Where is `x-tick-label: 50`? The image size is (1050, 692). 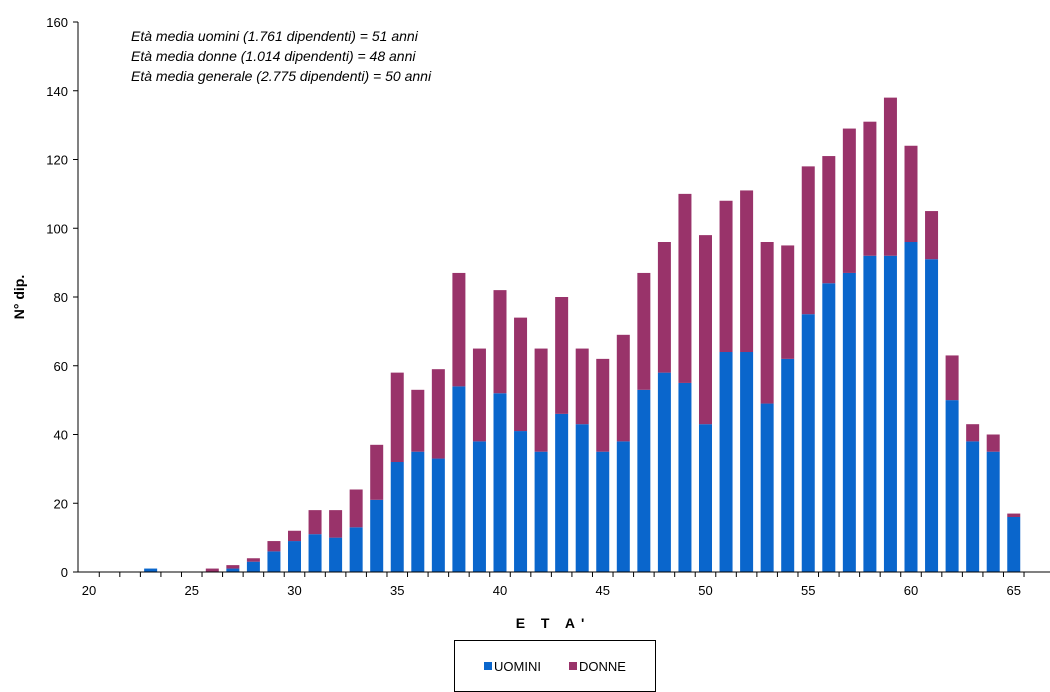
x-tick-label: 50 is located at coordinates (705, 590).